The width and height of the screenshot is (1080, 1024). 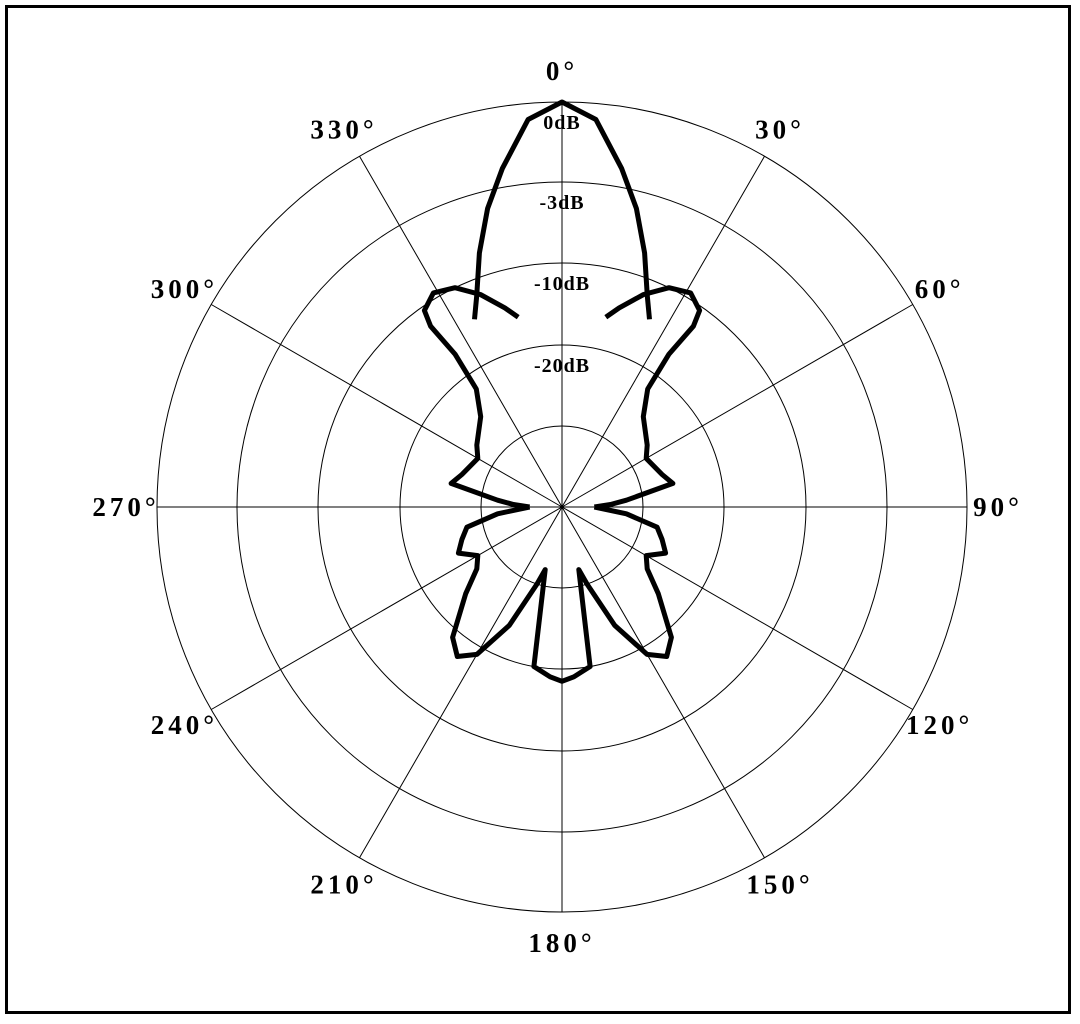 I want to click on angle-label-180: 180°, so click(x=561, y=943).